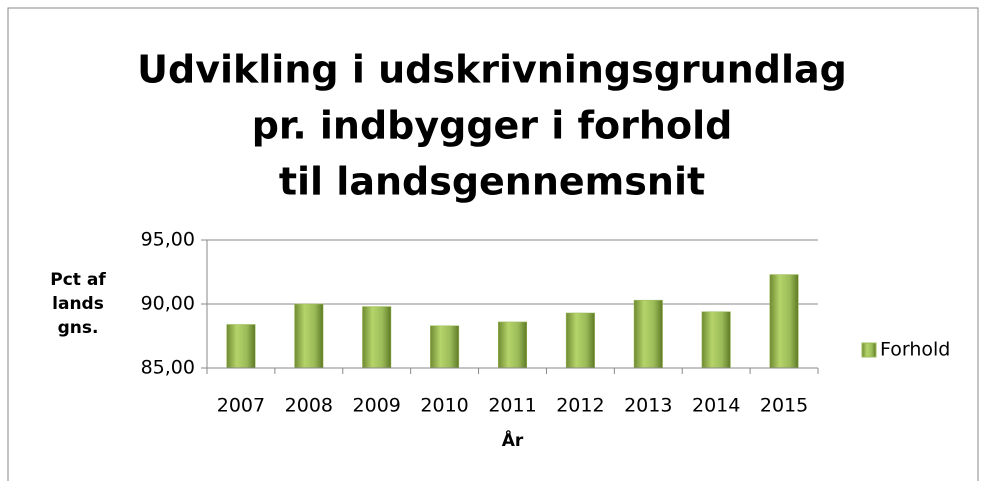 The image size is (982, 481). I want to click on chart-title: til landsgennemsnit, so click(492, 182).